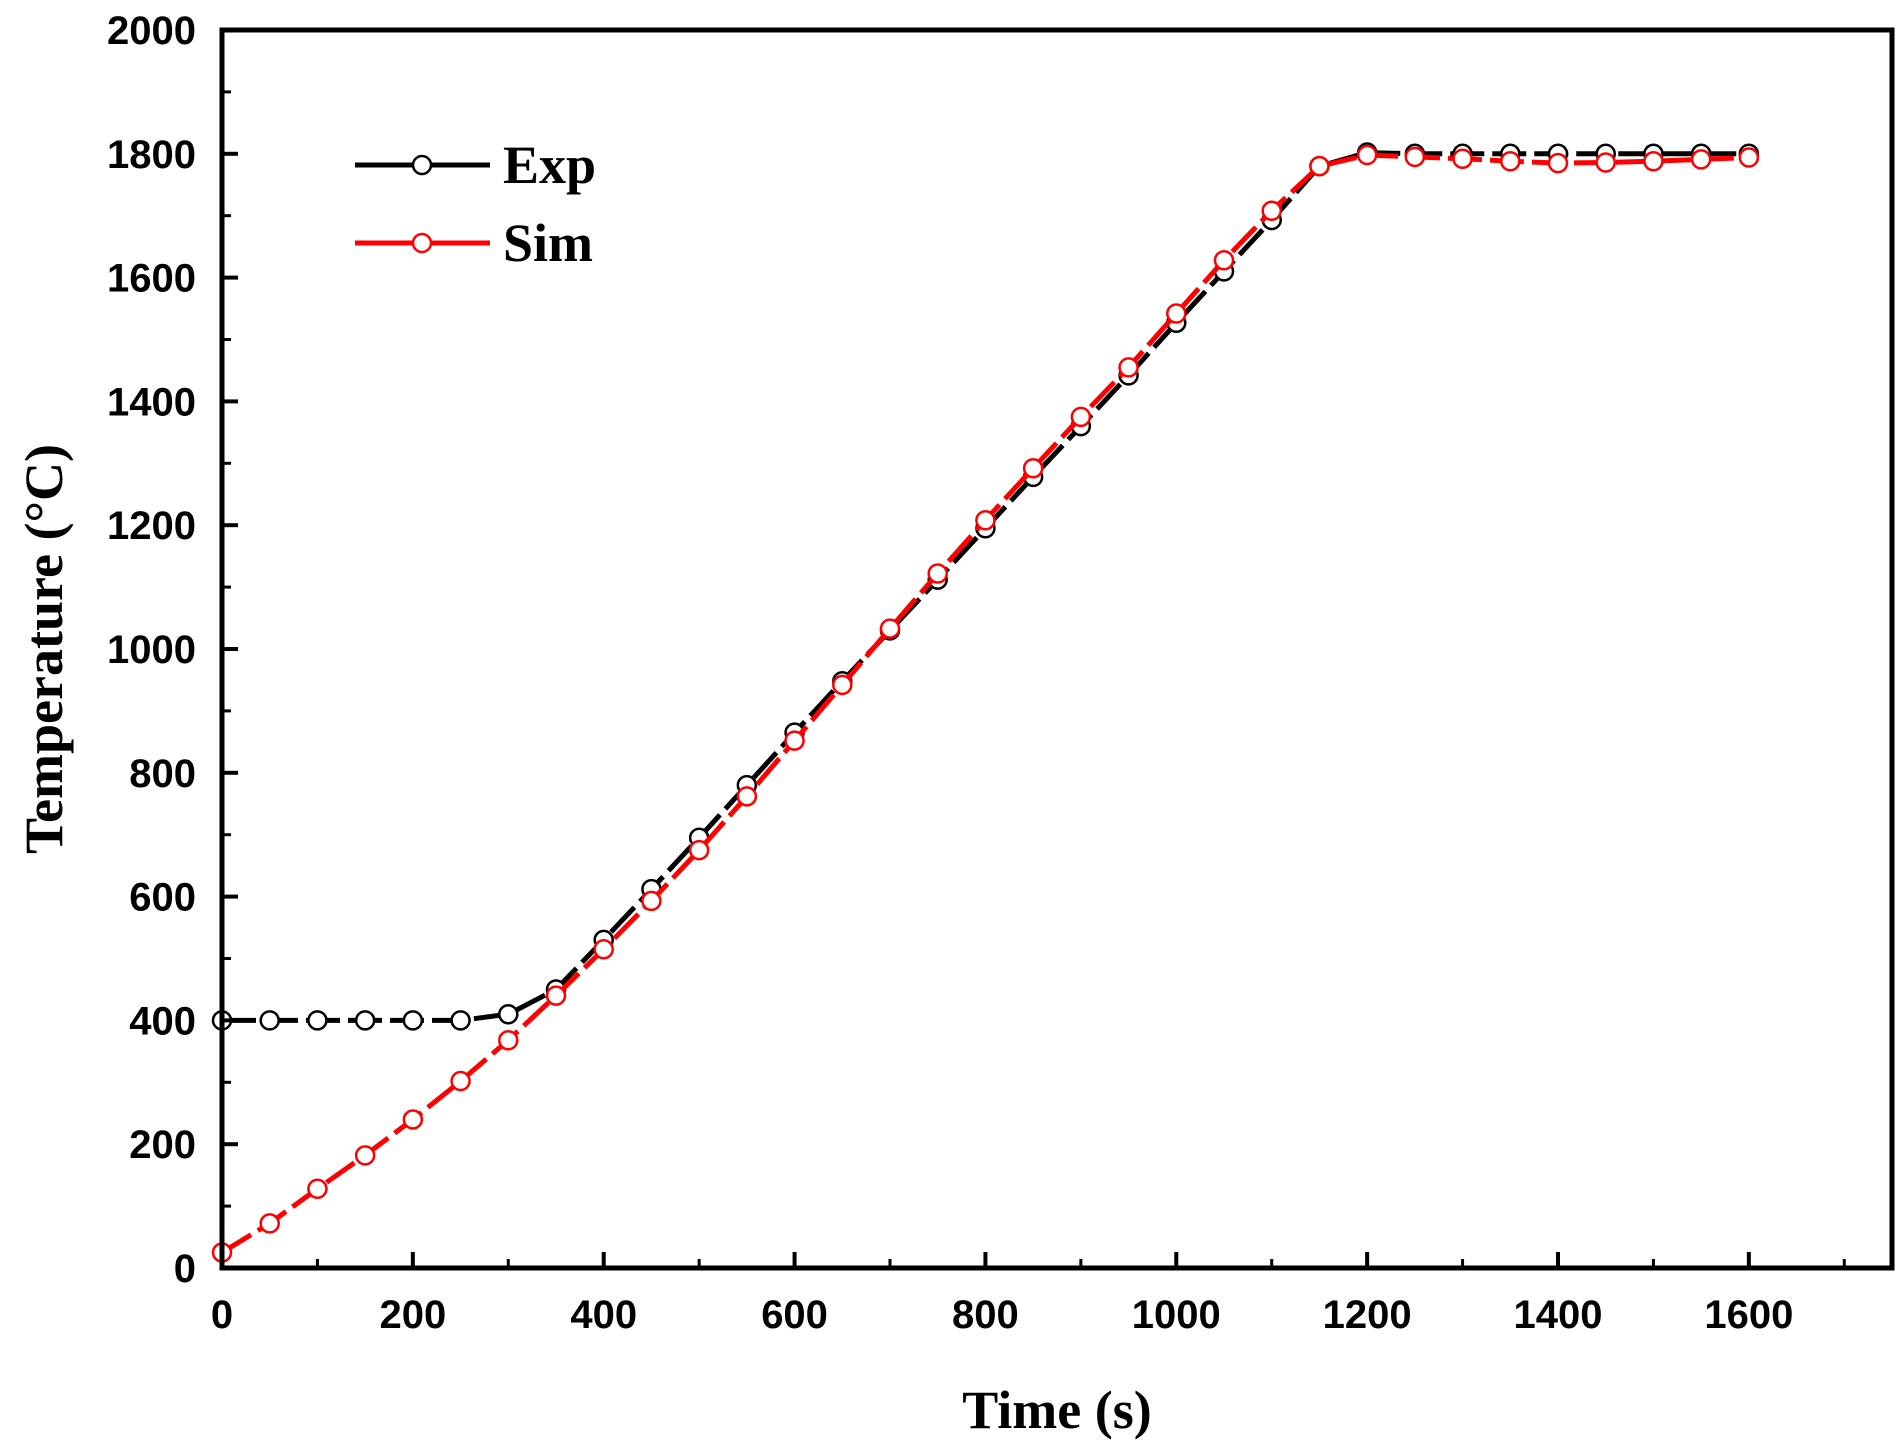 The height and width of the screenshot is (1445, 1904). What do you see at coordinates (475, 204) in the screenshot?
I see `legend: Exp Sim` at bounding box center [475, 204].